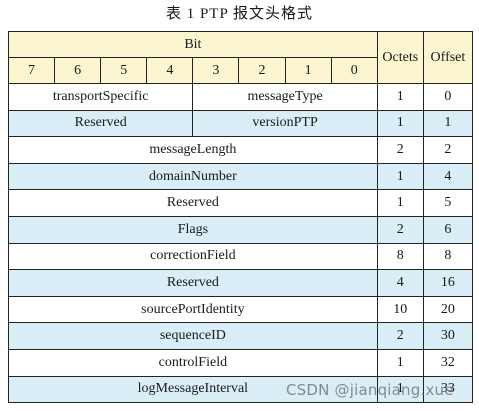 The image size is (479, 411). What do you see at coordinates (400, 57) in the screenshot?
I see `octets-header: Octets` at bounding box center [400, 57].